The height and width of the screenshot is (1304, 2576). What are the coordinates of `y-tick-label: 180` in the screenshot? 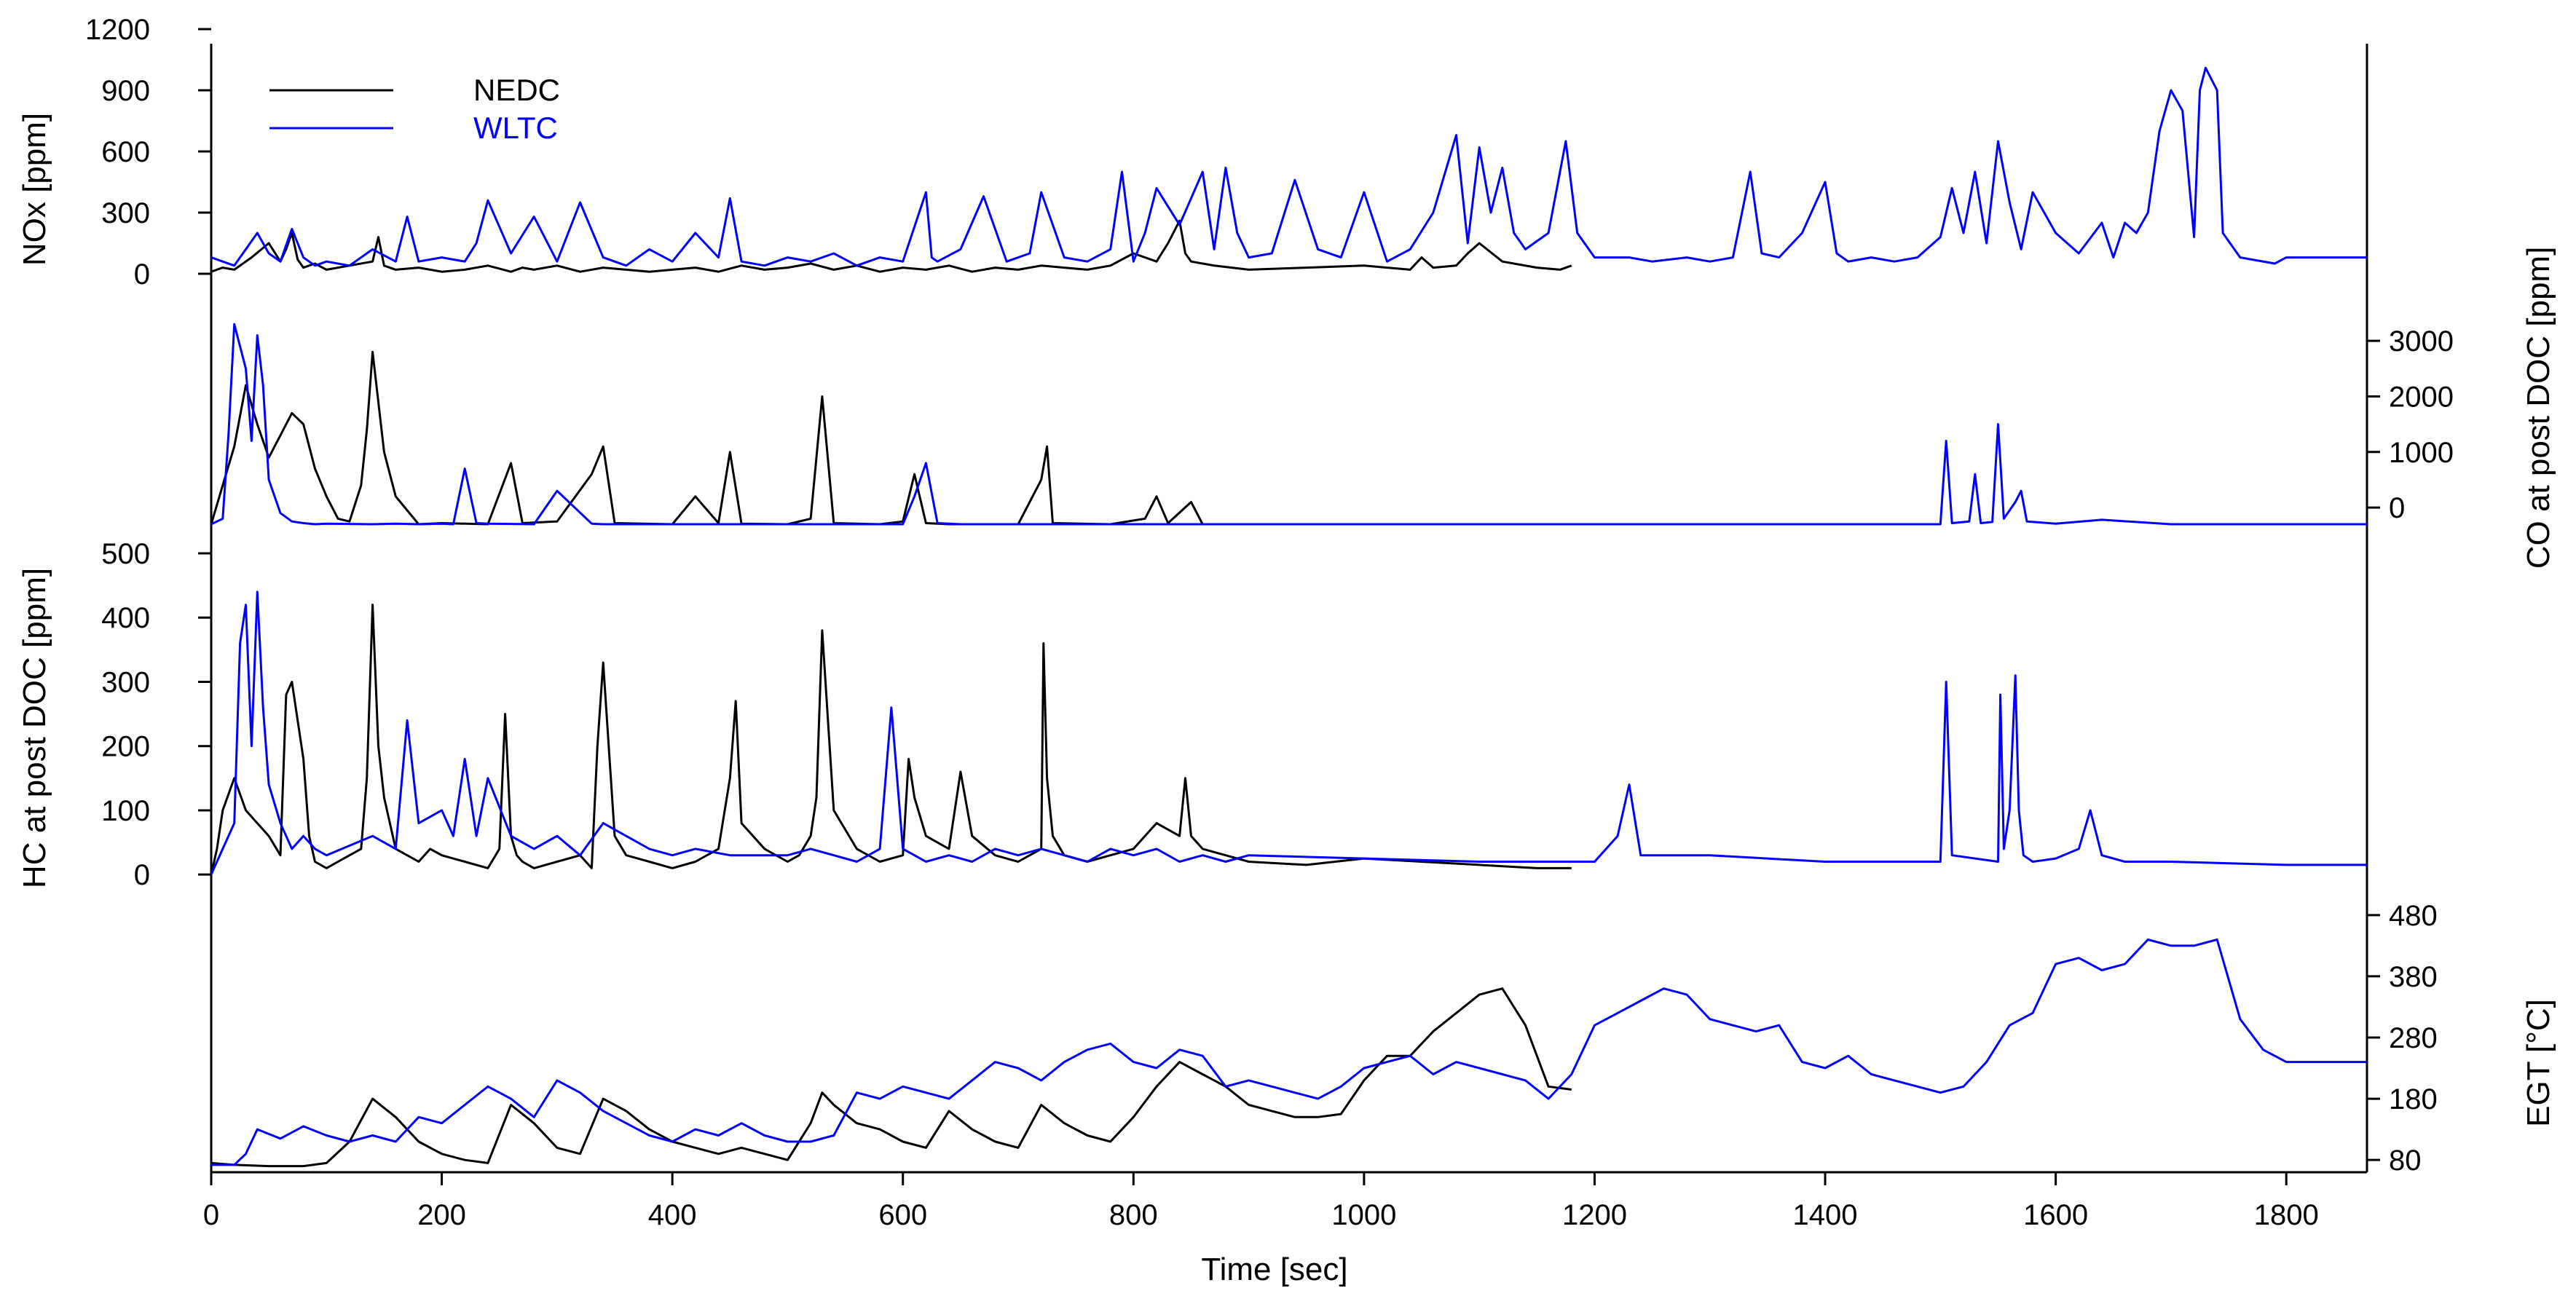 It's located at (2413, 1099).